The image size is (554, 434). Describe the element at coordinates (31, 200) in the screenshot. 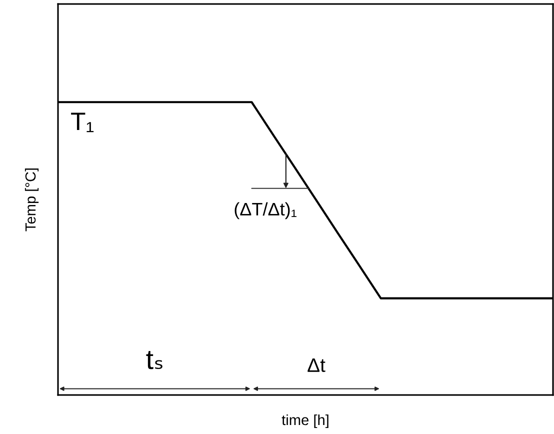

I see `y-axis-title: Temp [°C]` at that location.